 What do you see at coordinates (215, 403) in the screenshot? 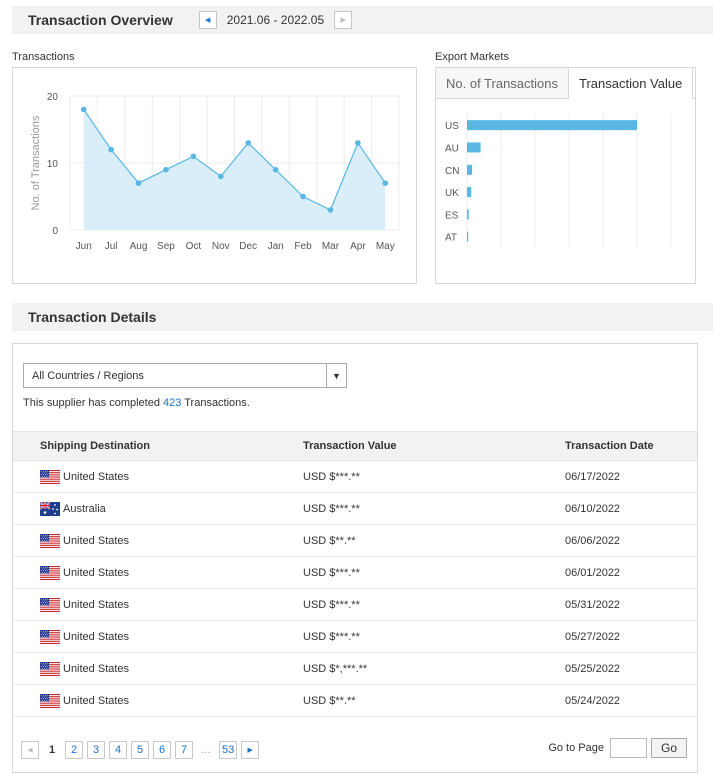
I see `summary-suffix: Transactions.` at bounding box center [215, 403].